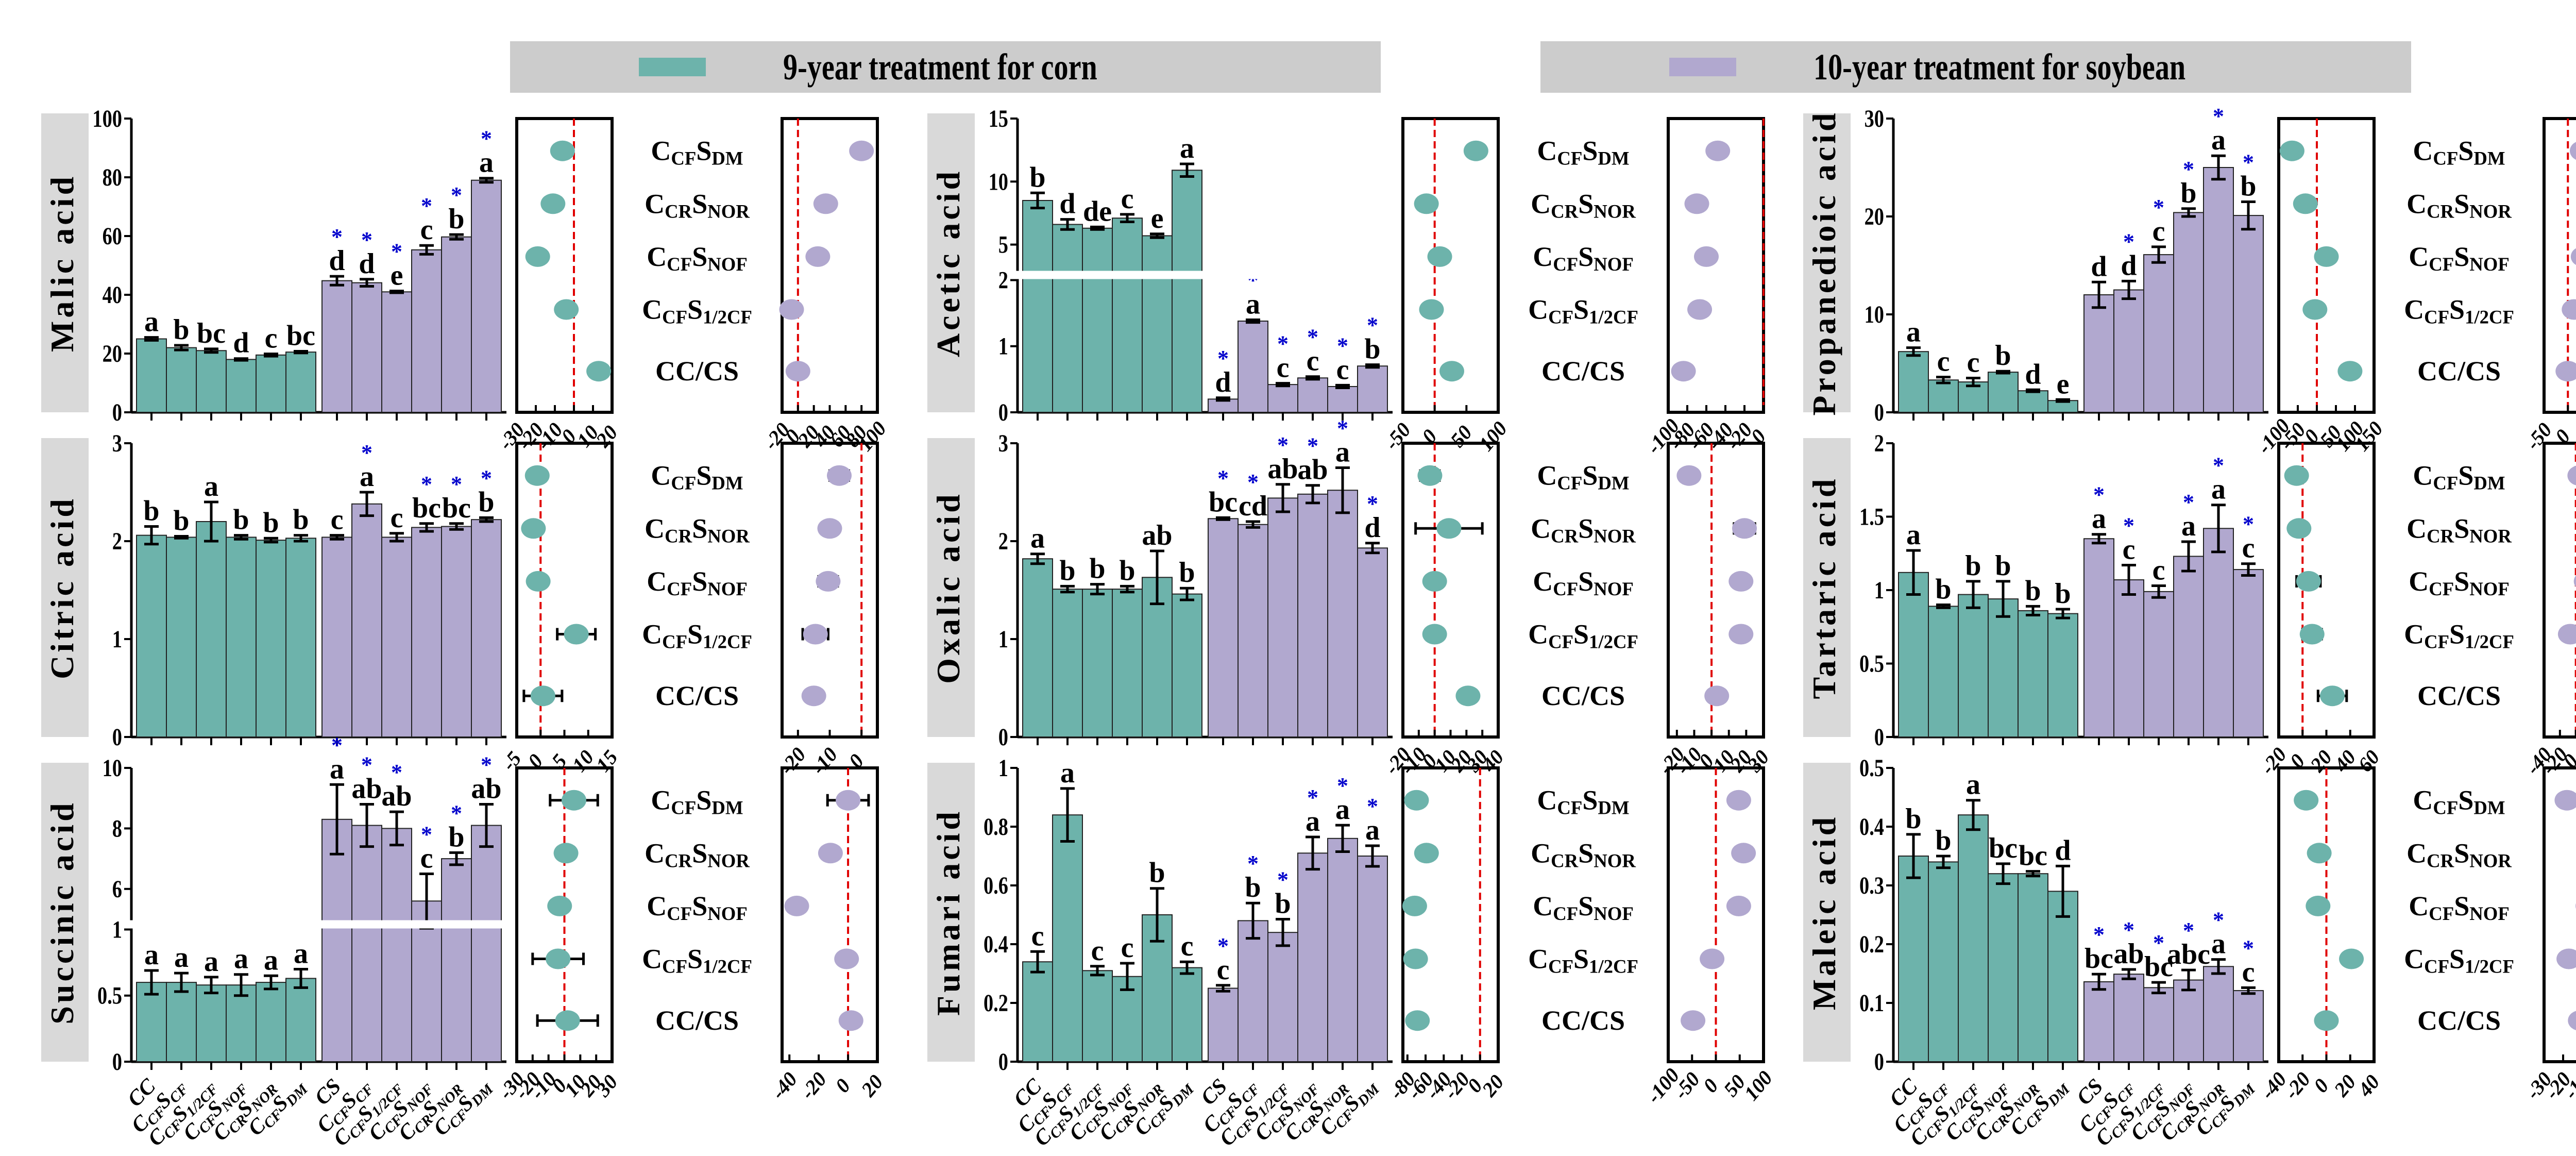  Describe the element at coordinates (1871, 827) in the screenshot. I see `y-tick-label: 0.4` at that location.